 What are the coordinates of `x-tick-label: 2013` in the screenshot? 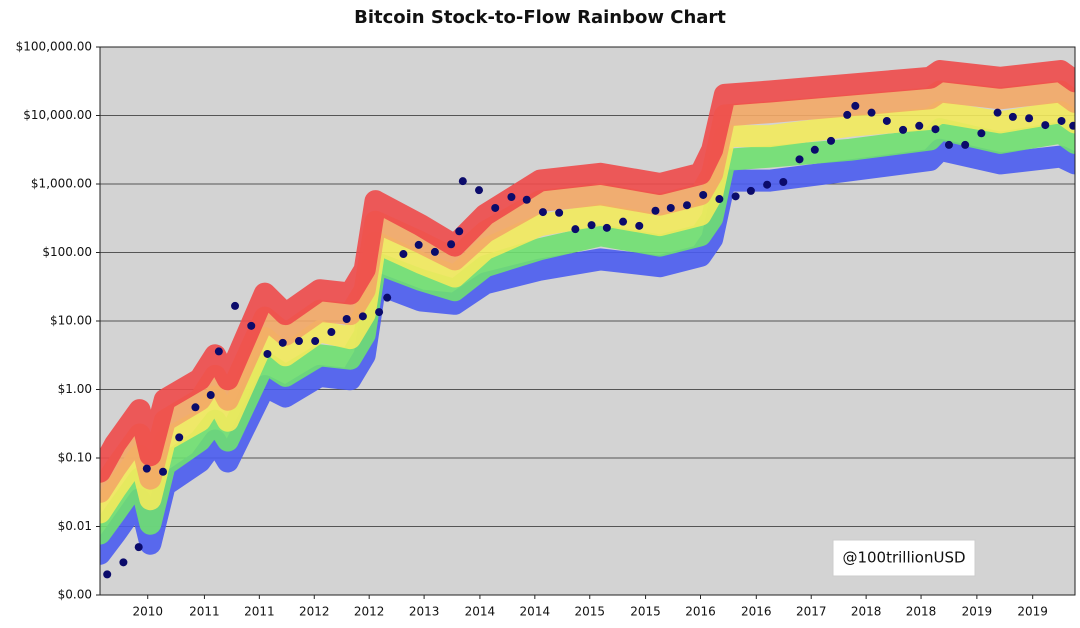 It's located at (424, 612).